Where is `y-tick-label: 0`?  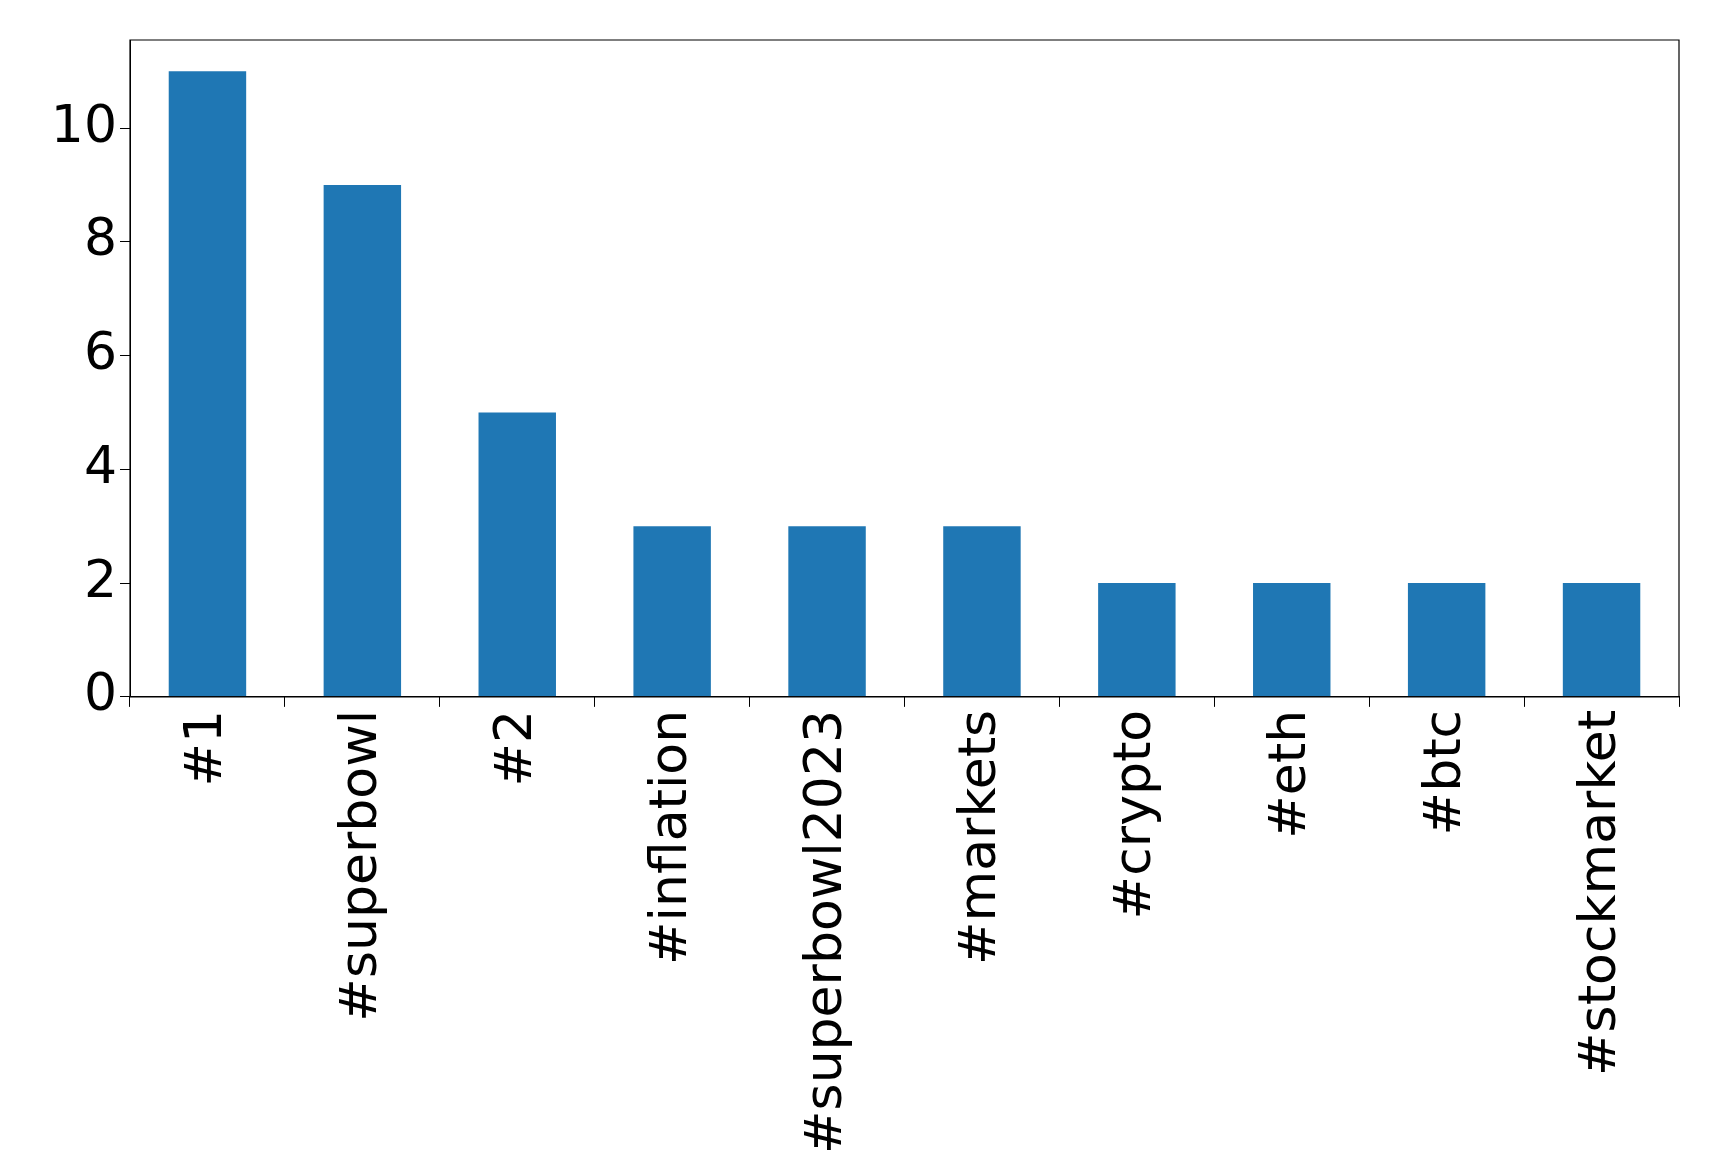 y-tick-label: 0 is located at coordinates (100, 692).